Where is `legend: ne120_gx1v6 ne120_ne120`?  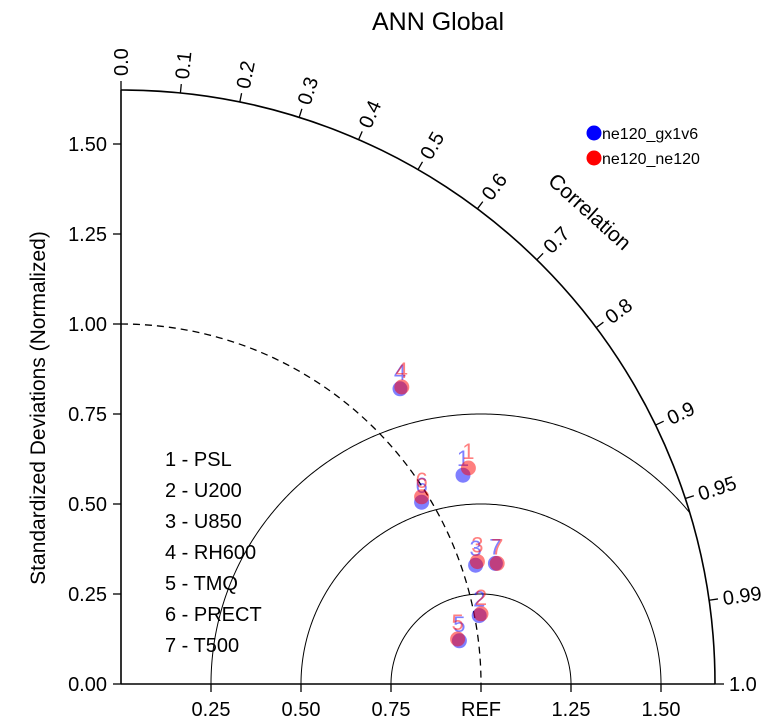
legend: ne120_gx1v6 ne120_ne120 is located at coordinates (643, 146).